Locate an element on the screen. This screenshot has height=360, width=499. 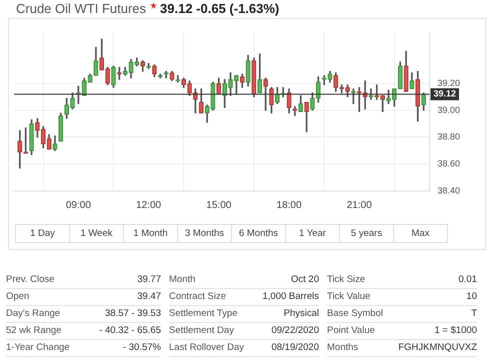
x-tick-label: 09:00 is located at coordinates (79, 205).